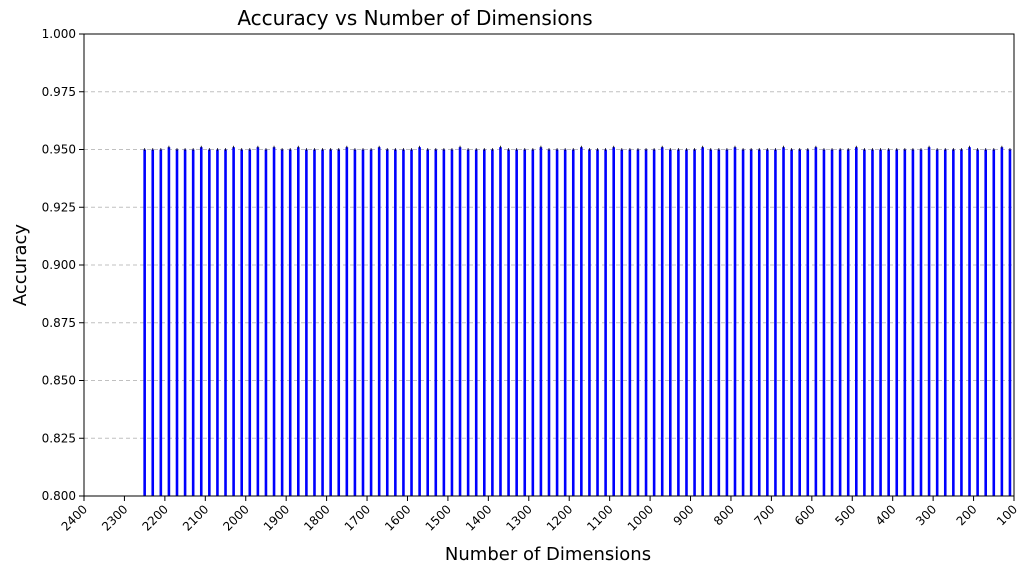 The image size is (1023, 575). What do you see at coordinates (316, 517) in the screenshot?
I see `x-tick-label: 1800` at bounding box center [316, 517].